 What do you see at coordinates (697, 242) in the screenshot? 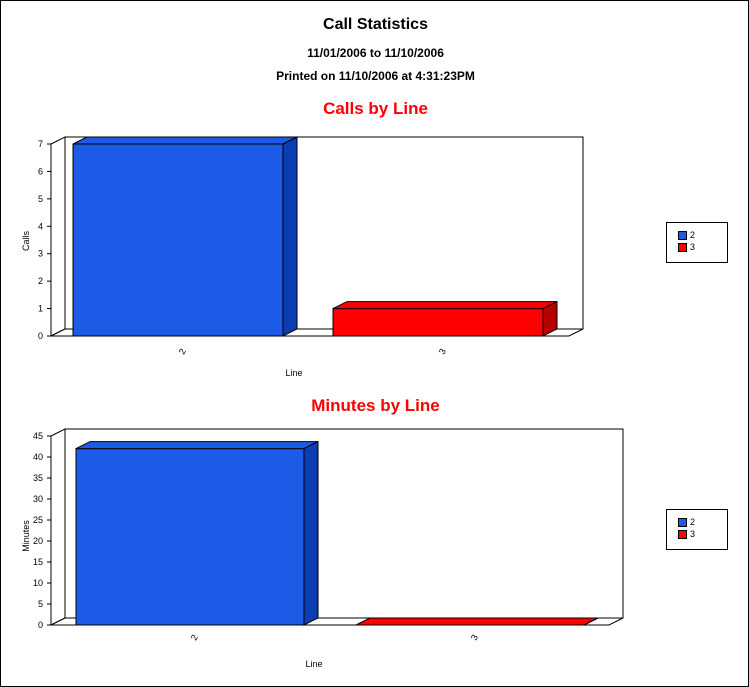
I see `calls-legend: 2 3` at bounding box center [697, 242].